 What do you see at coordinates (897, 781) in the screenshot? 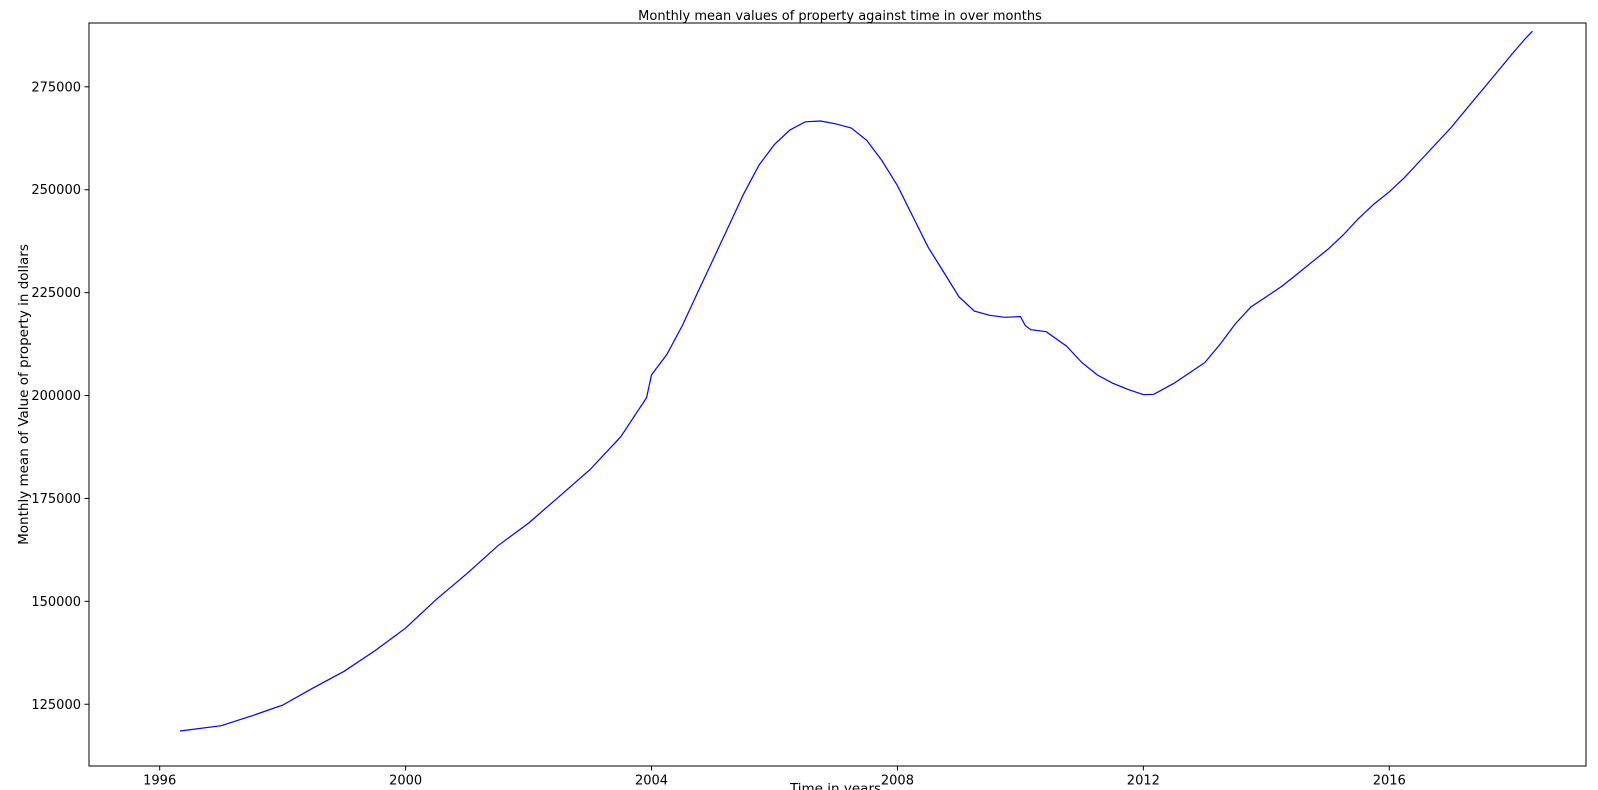
I see `x-tick-label: 2008` at bounding box center [897, 781].